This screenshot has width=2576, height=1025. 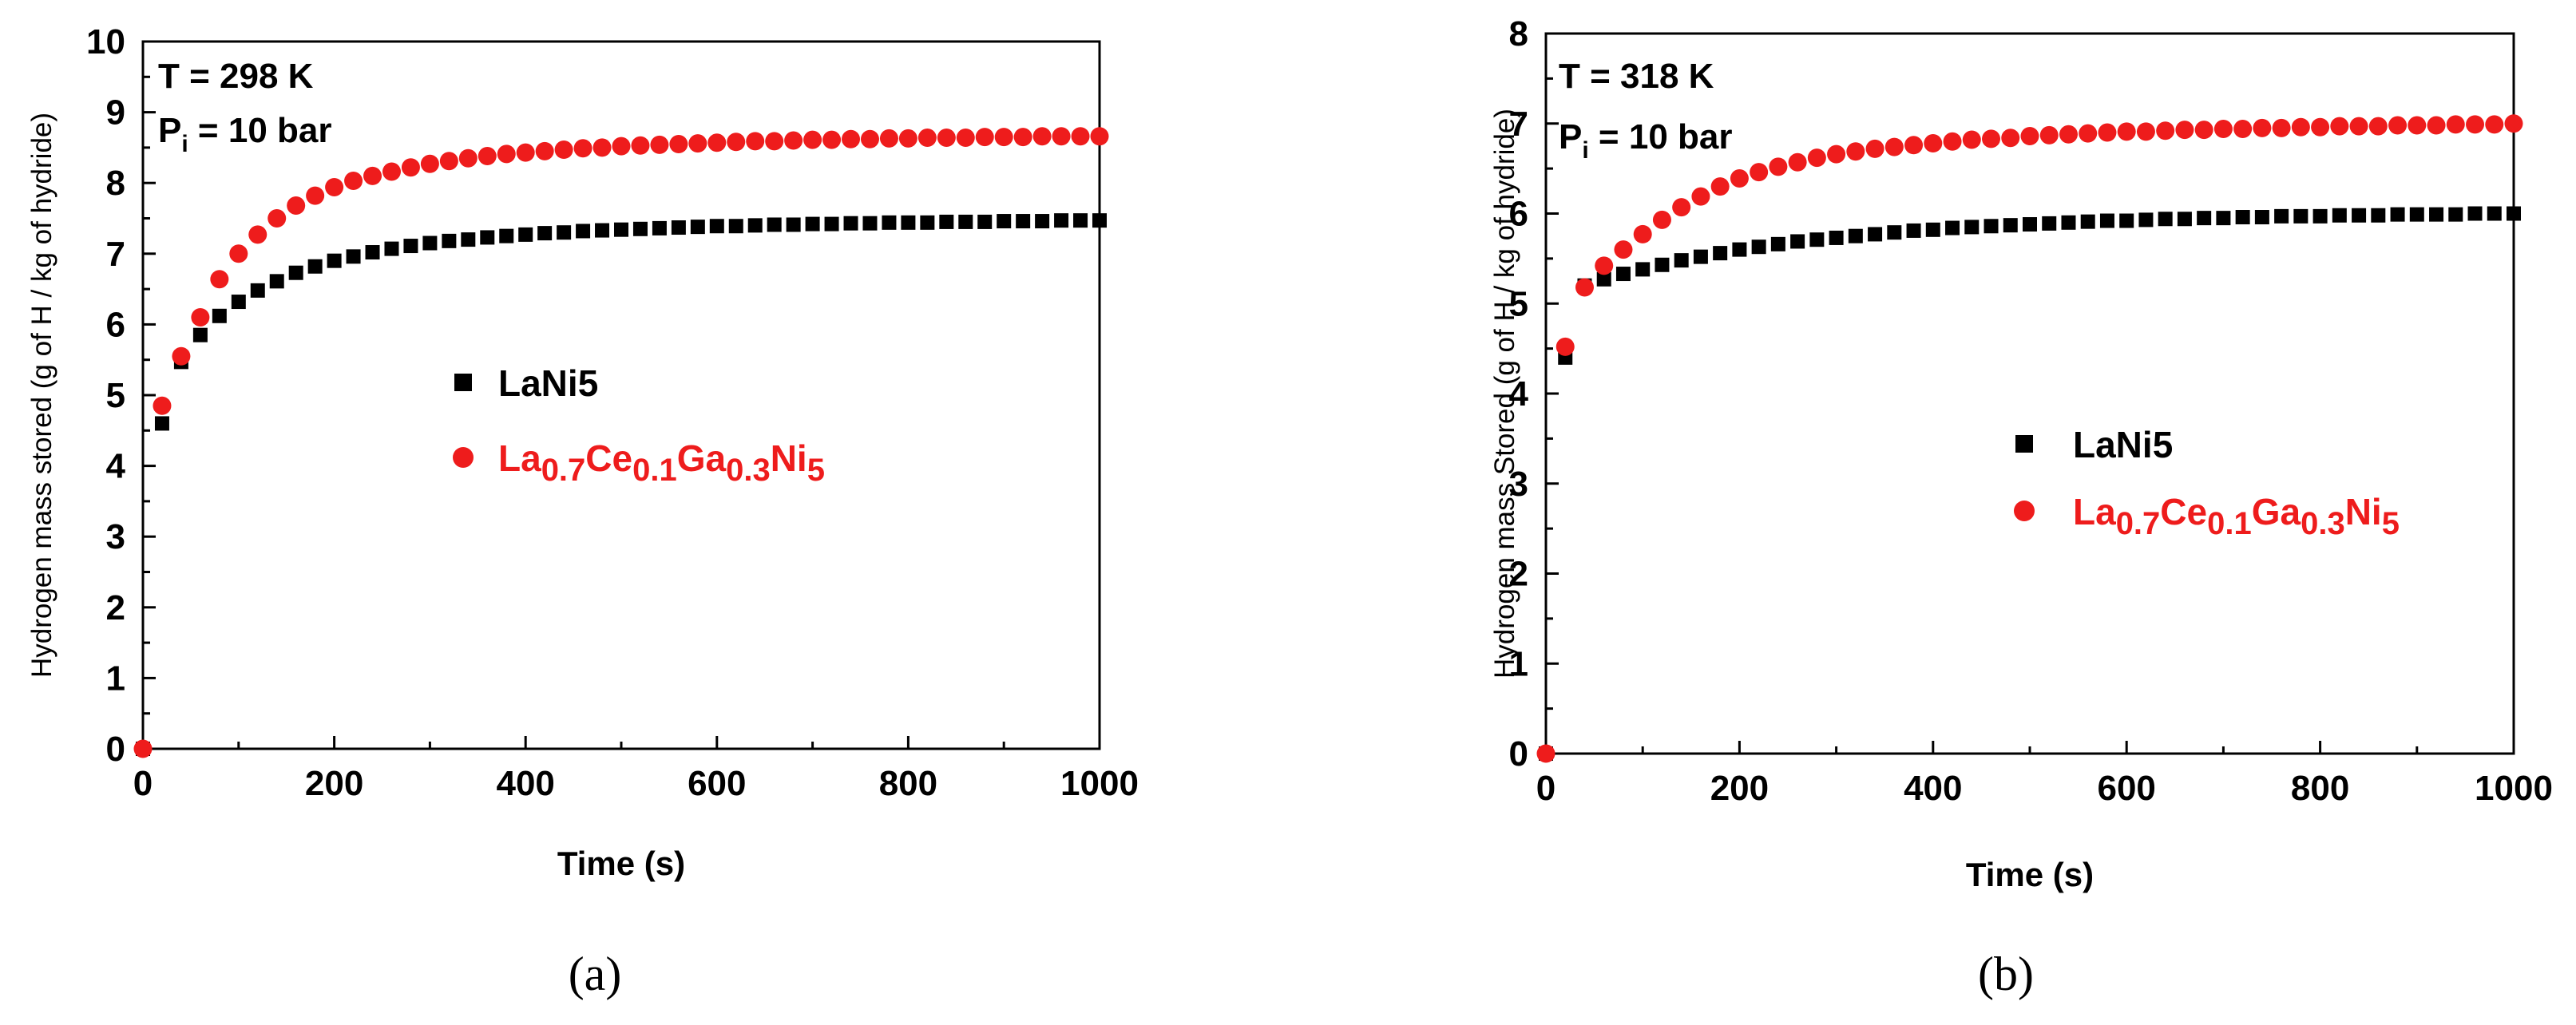 I want to click on x-tick-label: 1000, so click(x=1099, y=783).